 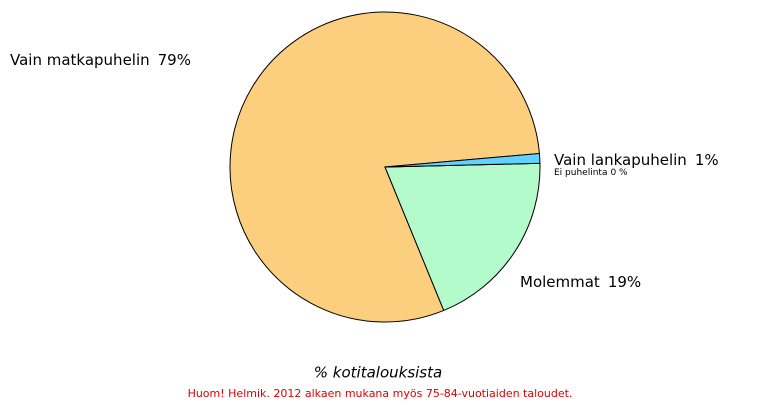 What do you see at coordinates (80, 60) in the screenshot?
I see `category-name: Vain matkapuhelin` at bounding box center [80, 60].